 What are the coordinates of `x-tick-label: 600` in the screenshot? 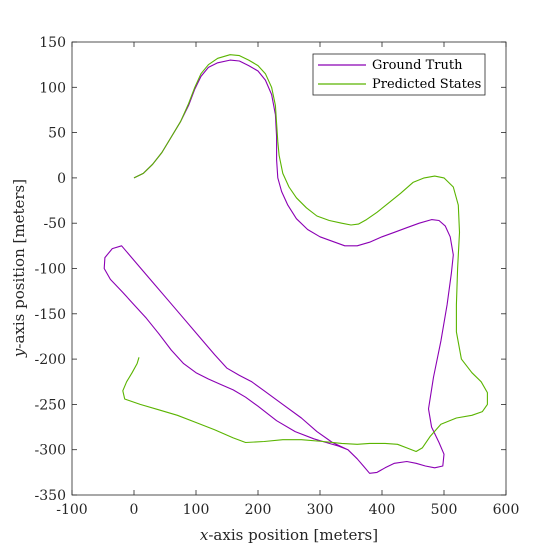 It's located at (506, 510).